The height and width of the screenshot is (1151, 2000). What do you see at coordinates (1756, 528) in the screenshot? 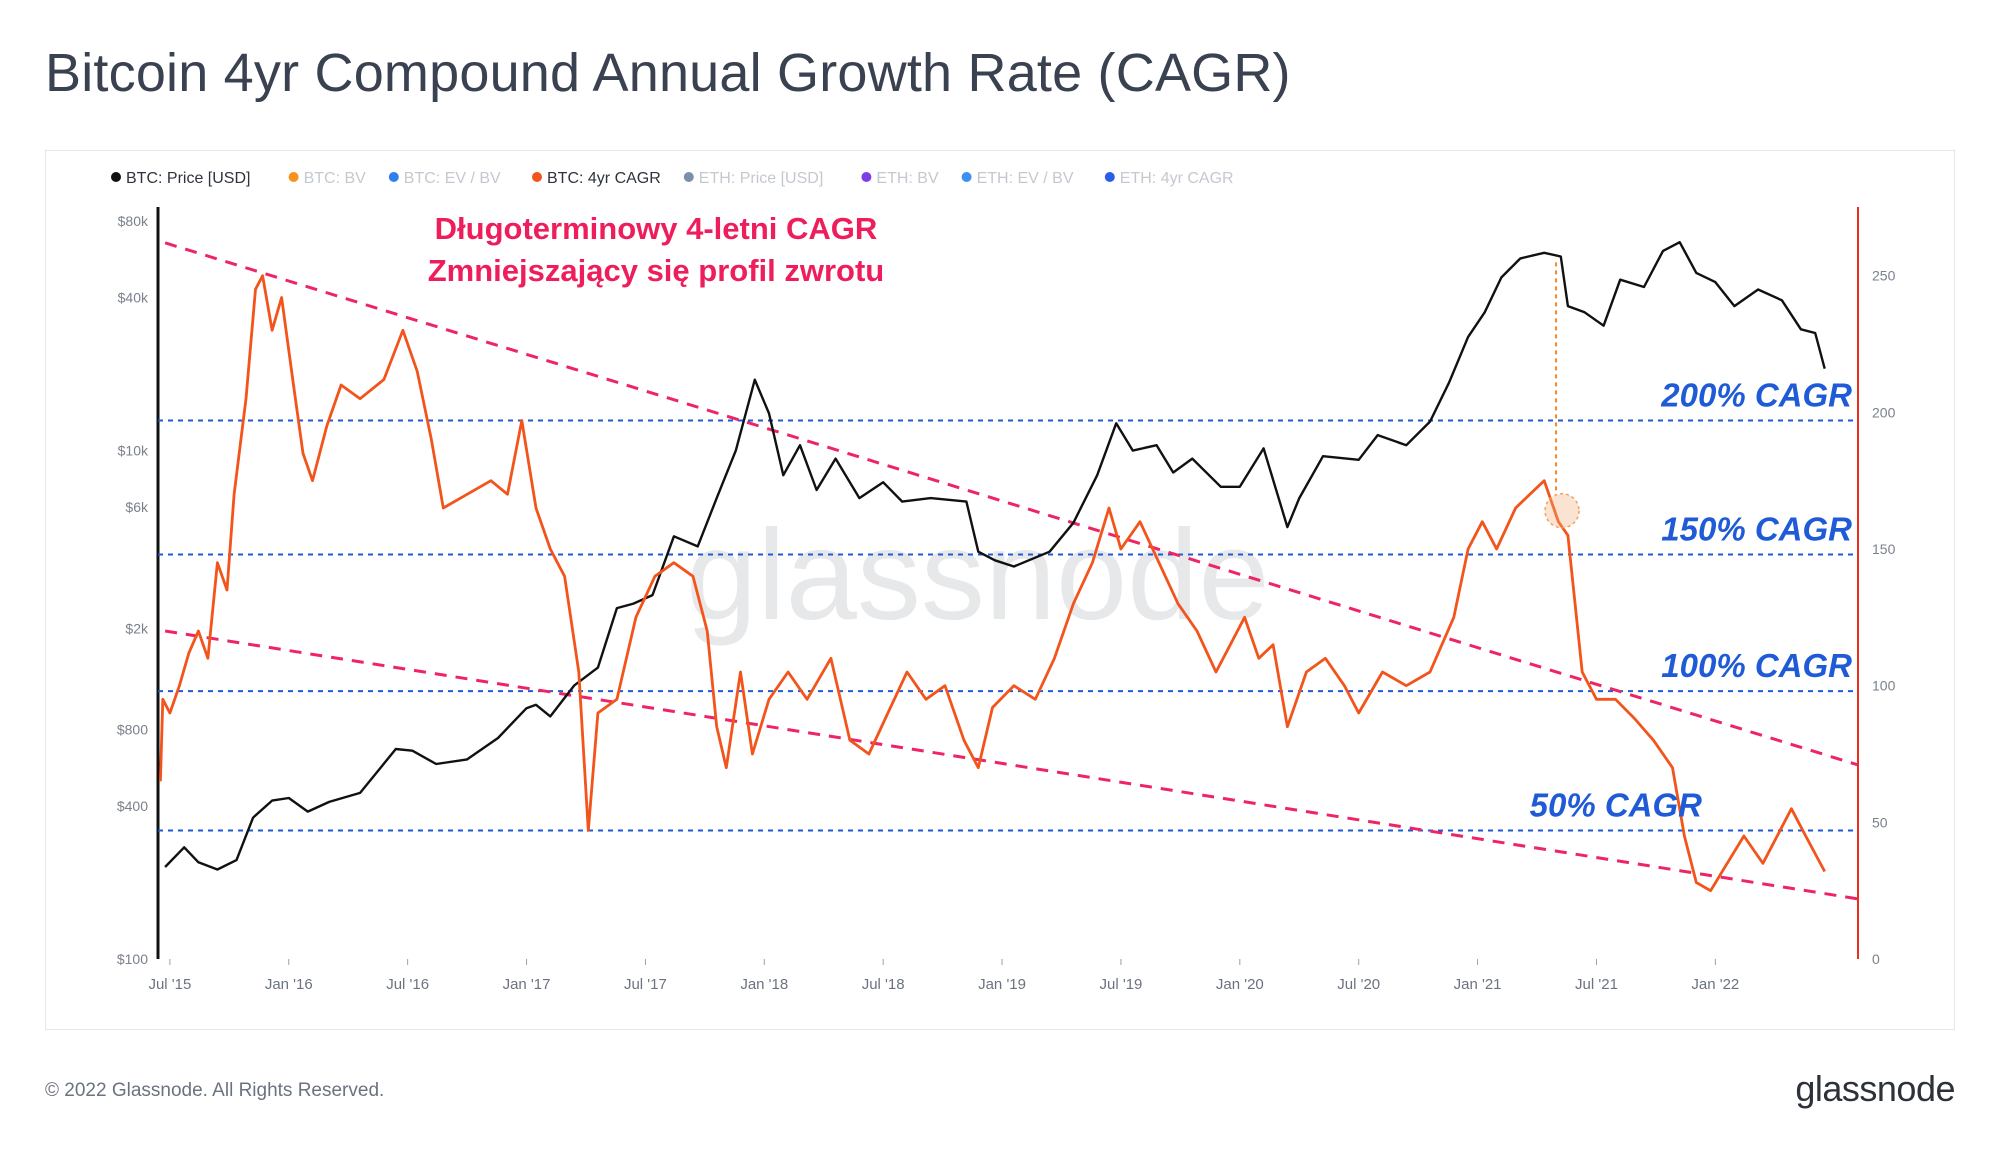
I see `reference-label: 150% CAGR` at bounding box center [1756, 528].